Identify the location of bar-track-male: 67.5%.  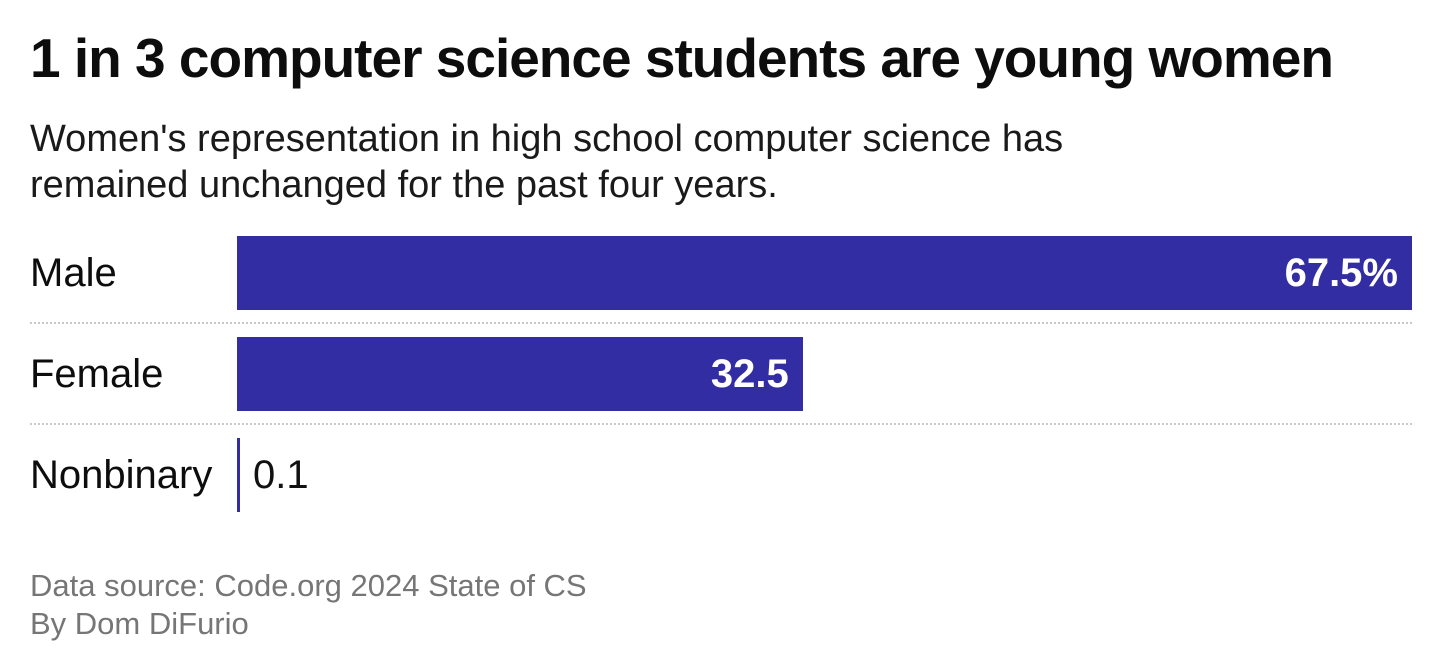
(824, 272).